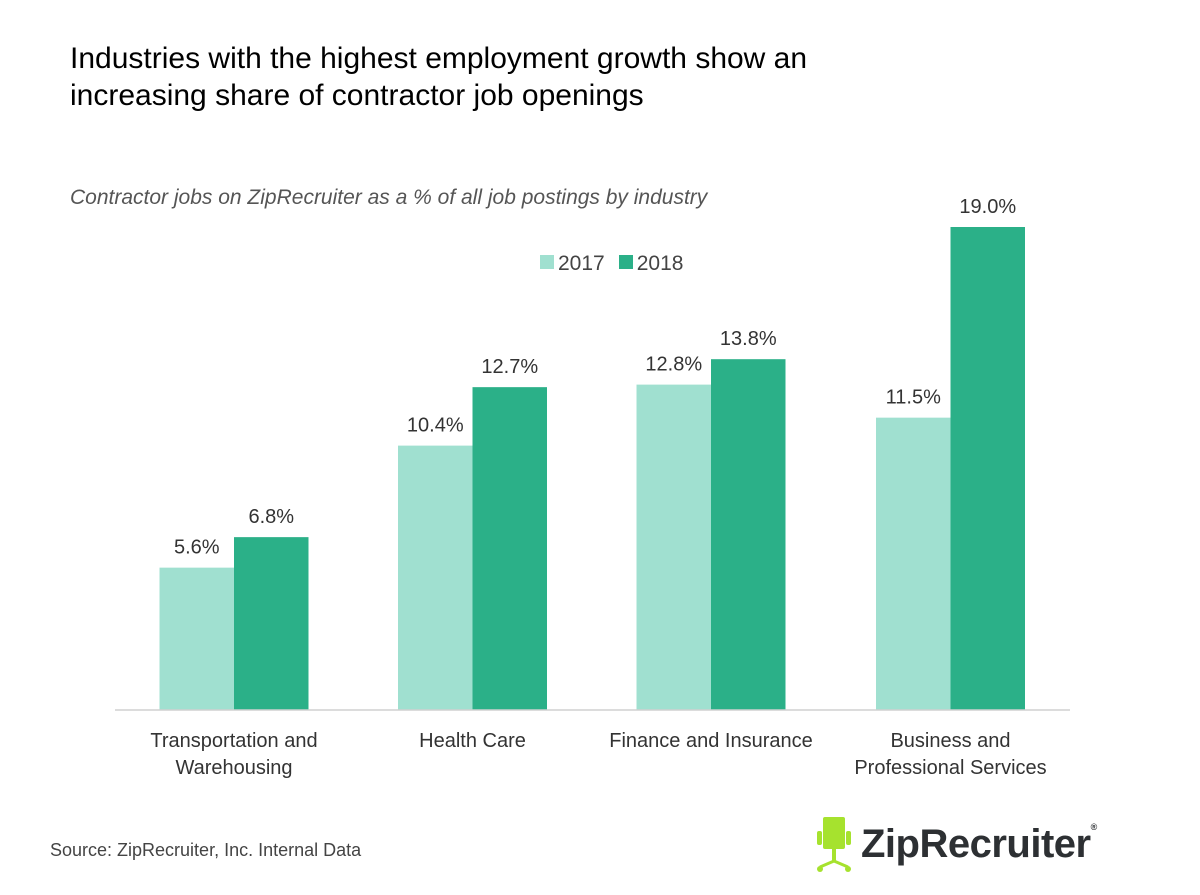 Image resolution: width=1200 pixels, height=895 pixels. I want to click on ziprecruiter-logo: ZipRecruiter®, so click(956, 844).